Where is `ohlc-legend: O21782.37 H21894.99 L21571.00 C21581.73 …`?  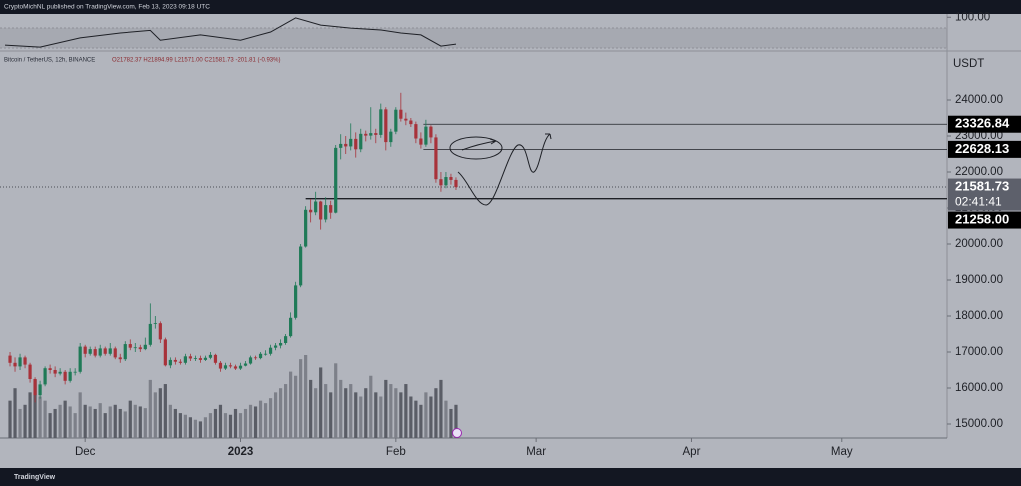 ohlc-legend: O21782.37 H21894.99 L21571.00 C21581.73 … is located at coordinates (196, 61).